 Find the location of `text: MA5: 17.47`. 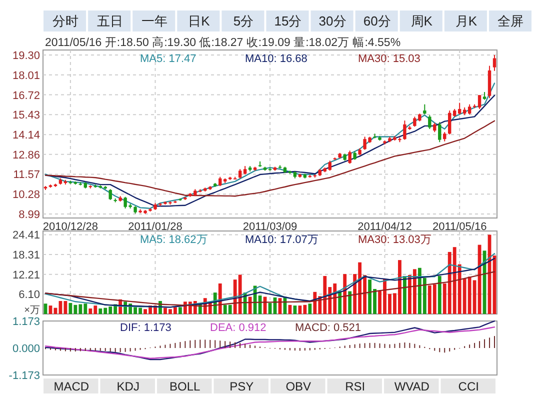

text: MA5: 17.47 is located at coordinates (168, 59).